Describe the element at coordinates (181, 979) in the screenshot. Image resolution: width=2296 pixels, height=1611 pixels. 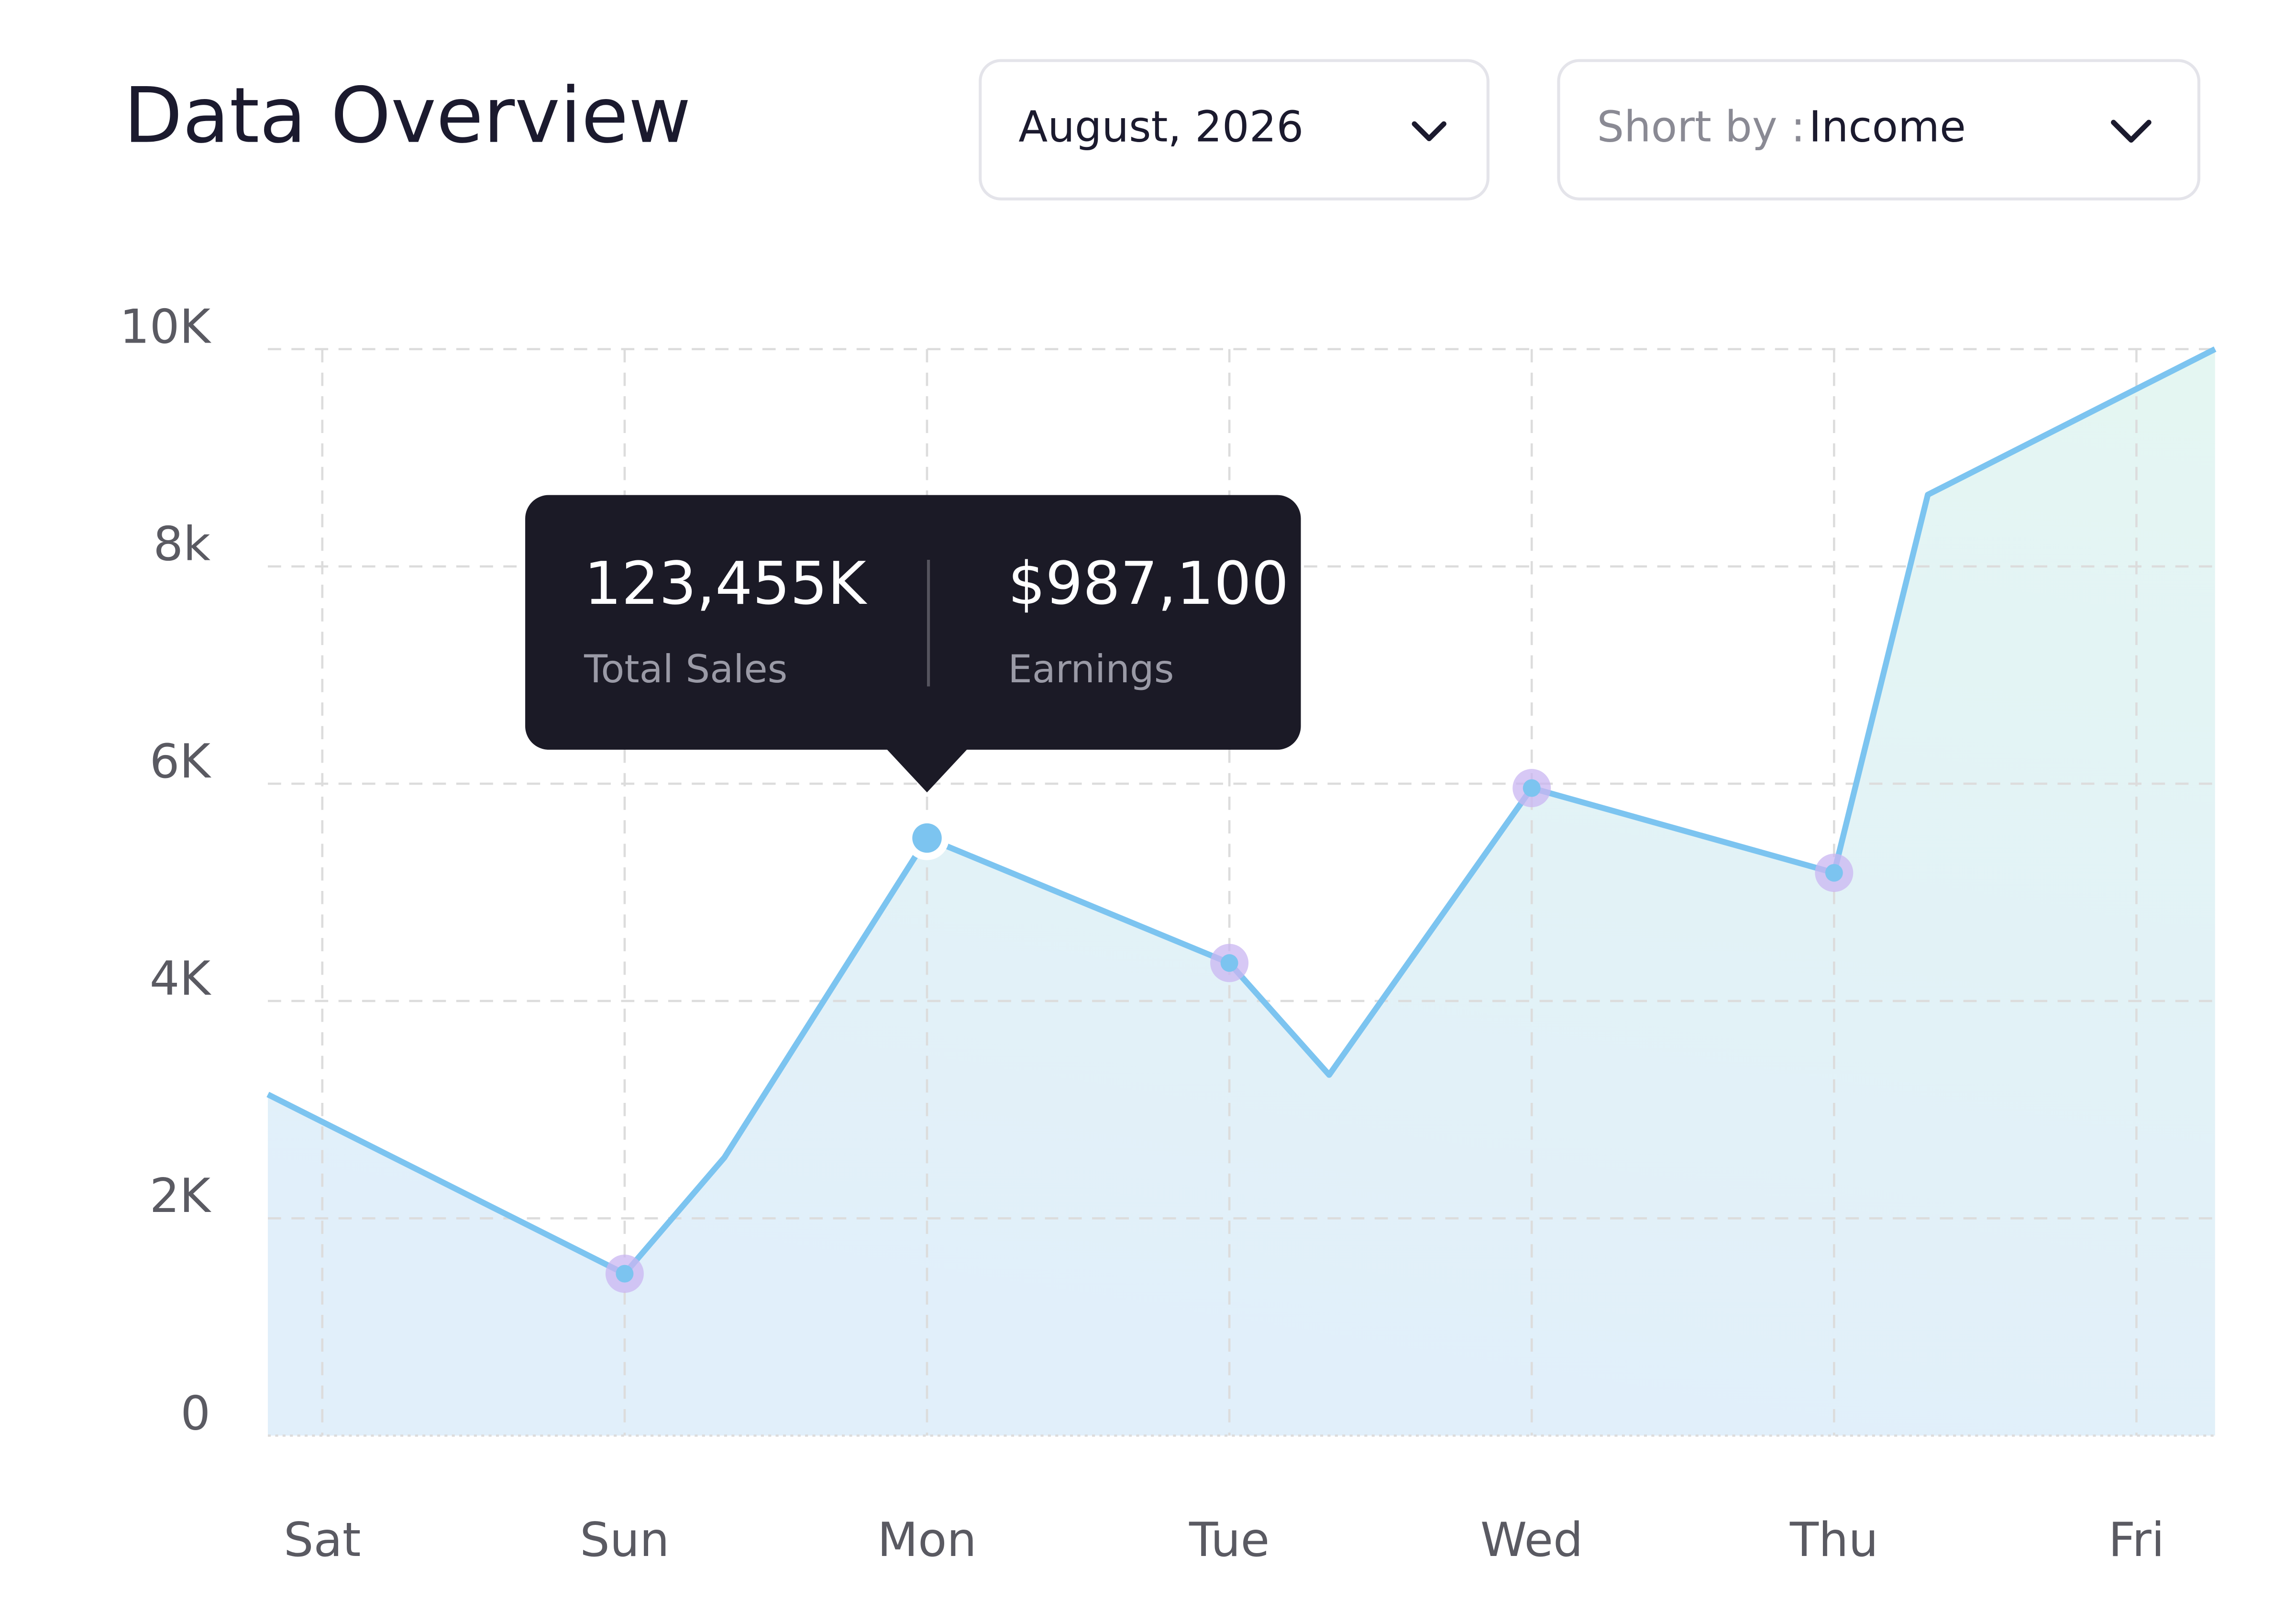
I see `y-tick-label: 4K` at that location.